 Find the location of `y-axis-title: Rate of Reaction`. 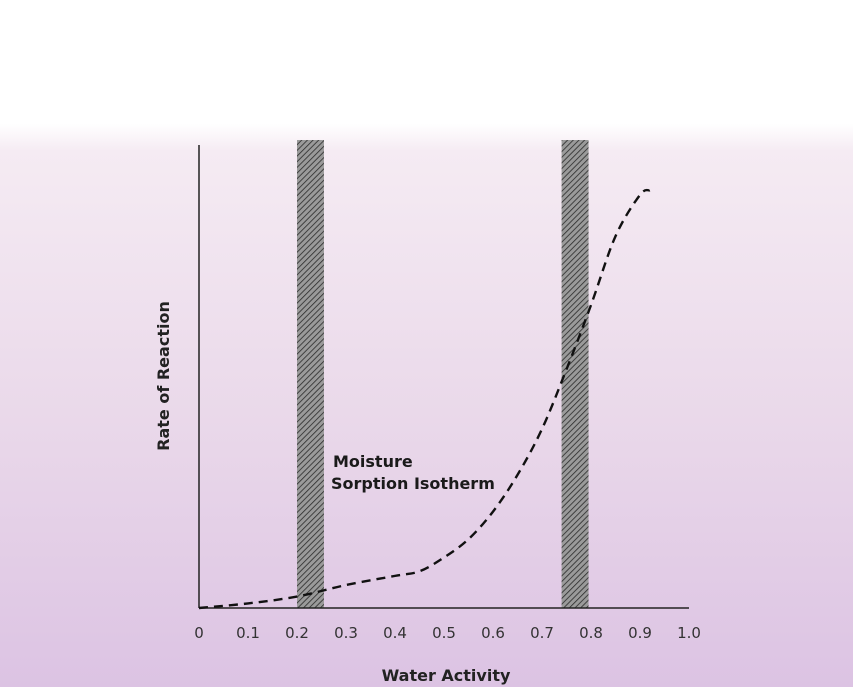

y-axis-title: Rate of Reaction is located at coordinates (163, 376).